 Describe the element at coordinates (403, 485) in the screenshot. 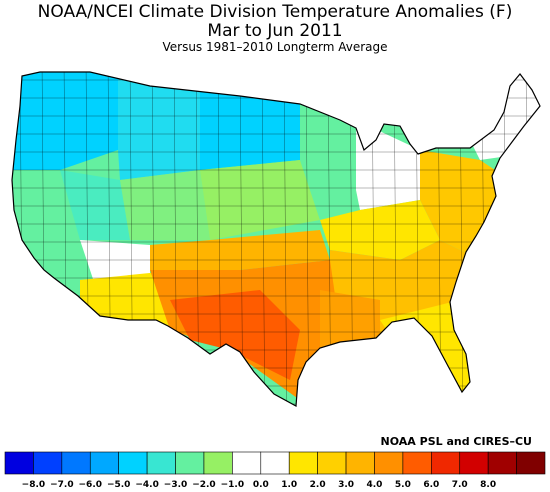

I see `legend-tick-label: 5.0` at that location.